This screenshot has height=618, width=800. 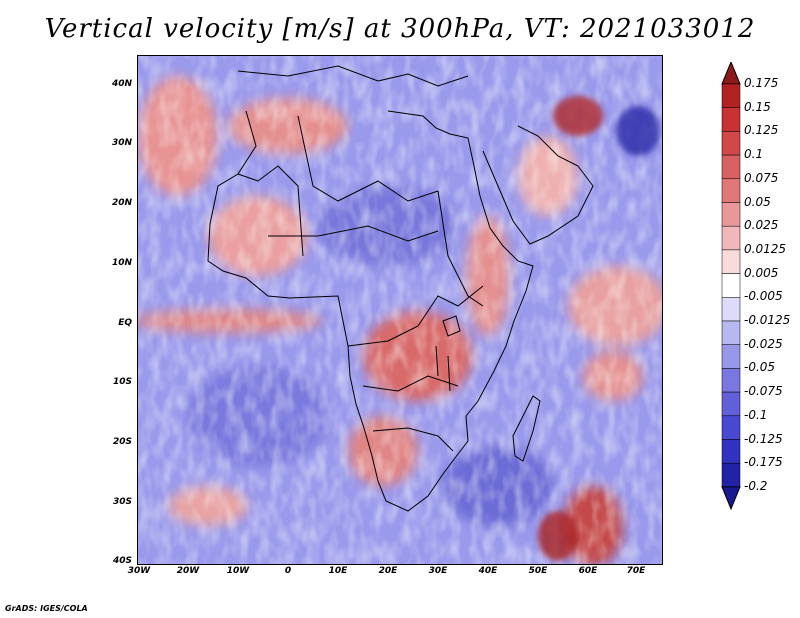 What do you see at coordinates (353, 76) in the screenshot?
I see `mediterranean-north` at bounding box center [353, 76].